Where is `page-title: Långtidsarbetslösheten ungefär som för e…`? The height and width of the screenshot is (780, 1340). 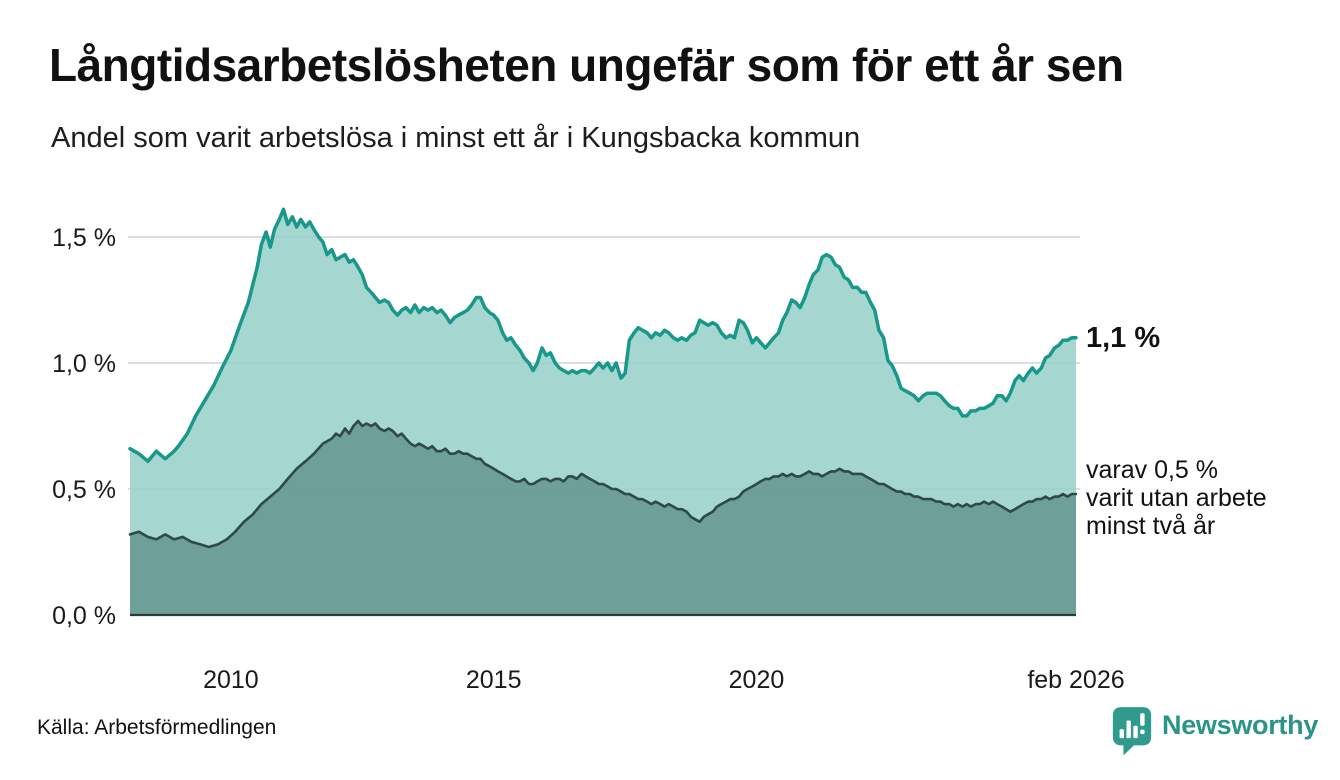
page-title: Långtidsarbetslösheten ungefär som för e… is located at coordinates (586, 65).